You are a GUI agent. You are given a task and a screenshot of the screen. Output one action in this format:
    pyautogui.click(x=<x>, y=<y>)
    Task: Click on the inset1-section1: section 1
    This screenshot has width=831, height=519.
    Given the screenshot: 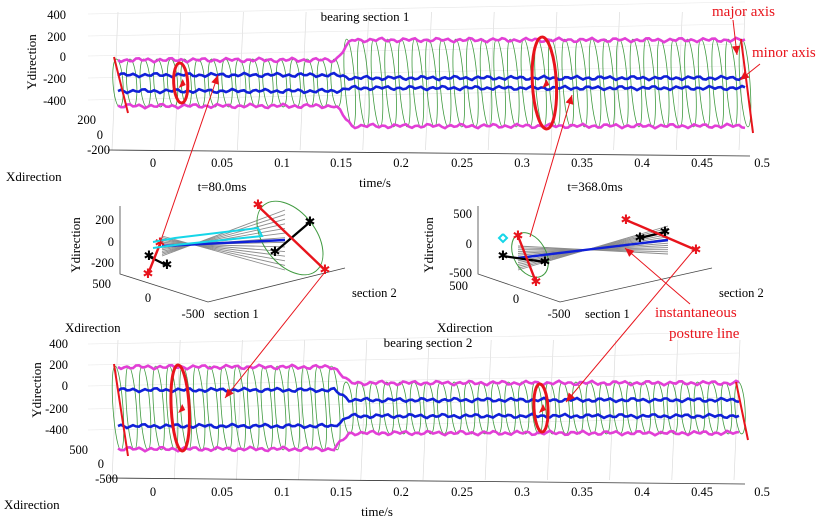 What is the action you would take?
    pyautogui.click(x=236, y=314)
    